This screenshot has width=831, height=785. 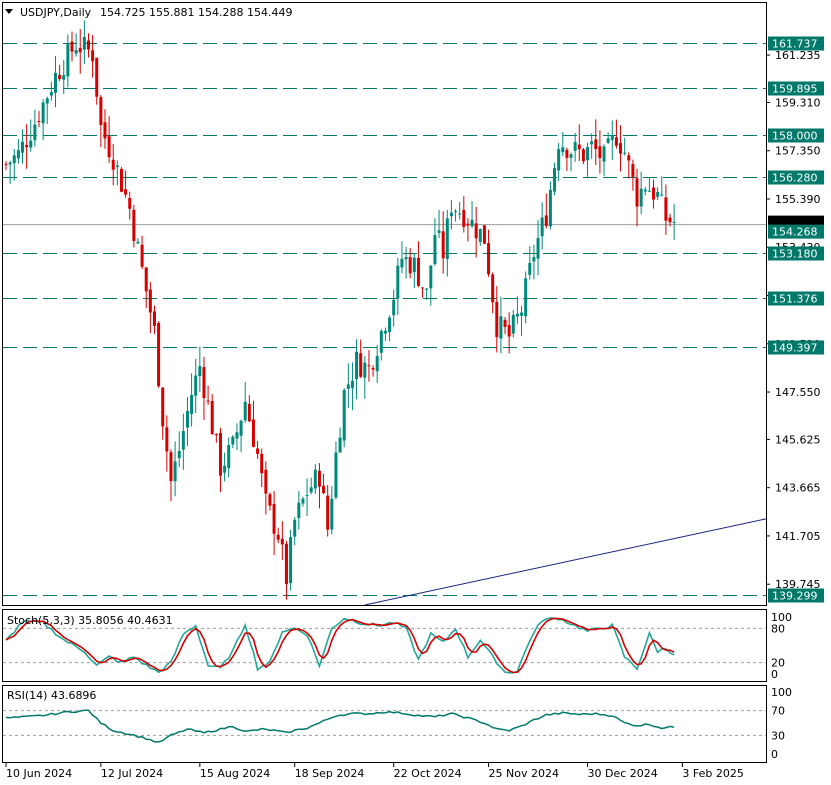 What do you see at coordinates (384, 680) in the screenshot?
I see `oscillators-group` at bounding box center [384, 680].